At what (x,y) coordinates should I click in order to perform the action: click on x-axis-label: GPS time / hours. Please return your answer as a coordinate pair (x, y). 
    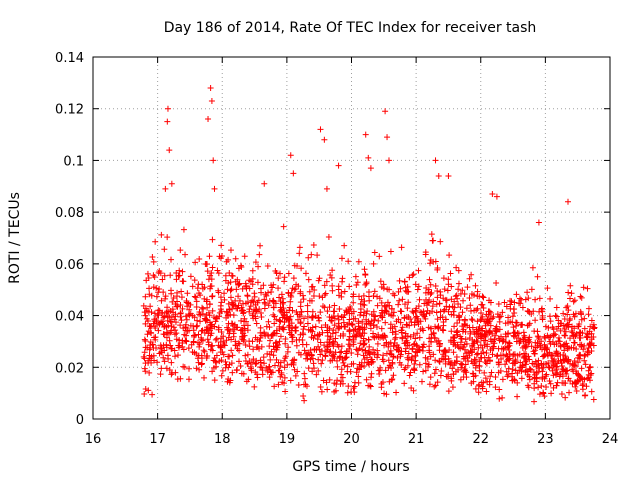
    Looking at the image, I should click on (350, 467).